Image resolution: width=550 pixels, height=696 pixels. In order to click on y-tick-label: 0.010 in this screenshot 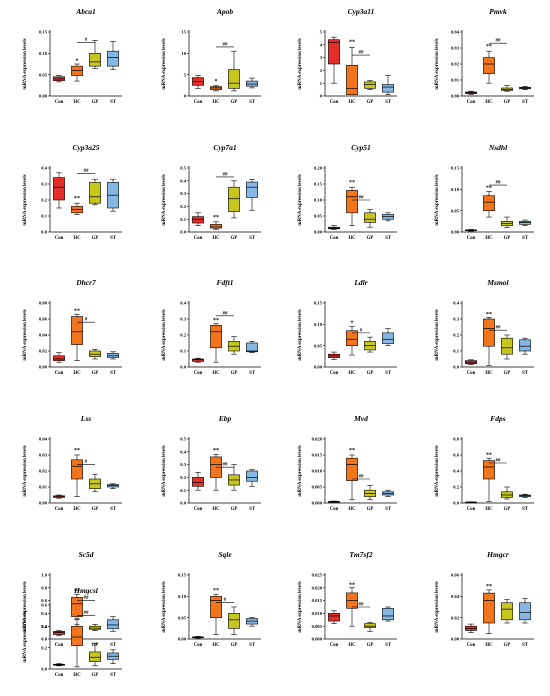, I will do `click(317, 471)`.